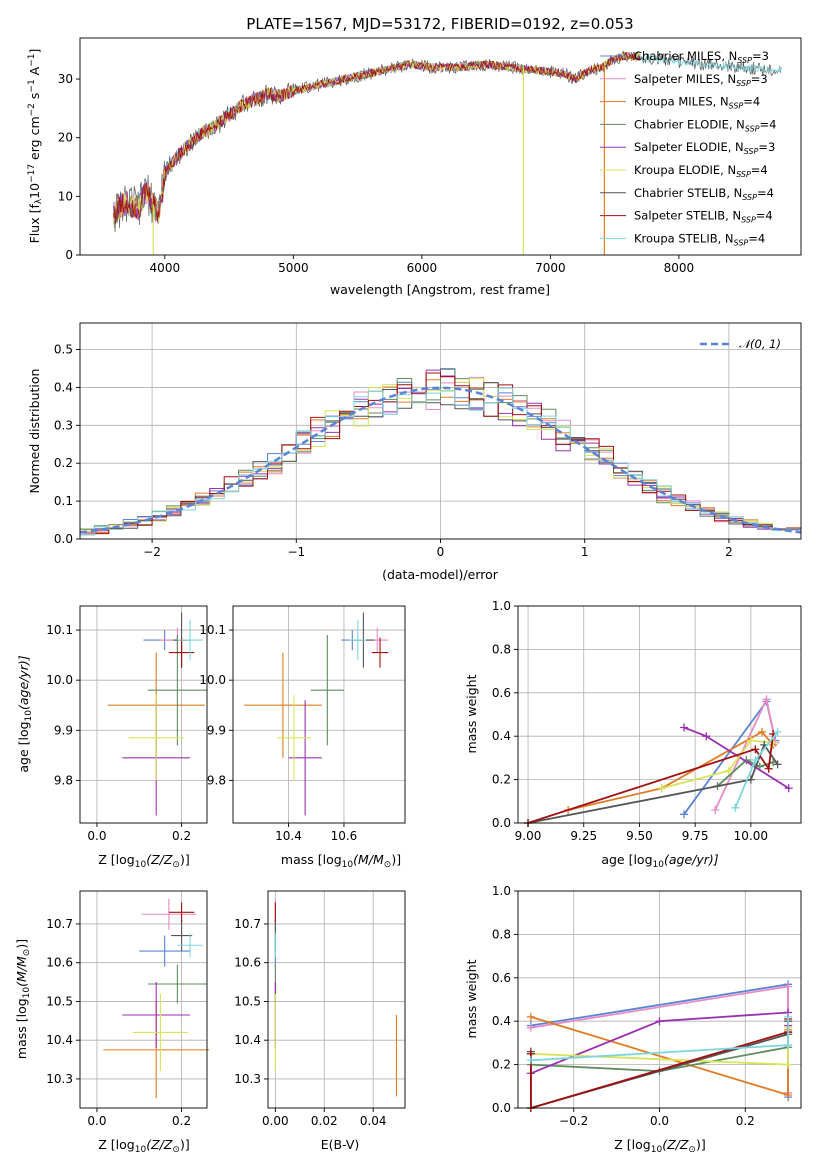  What do you see at coordinates (340, 1144) in the screenshot?
I see `mass-vs-ebv-xlabel: E(B-V)` at bounding box center [340, 1144].